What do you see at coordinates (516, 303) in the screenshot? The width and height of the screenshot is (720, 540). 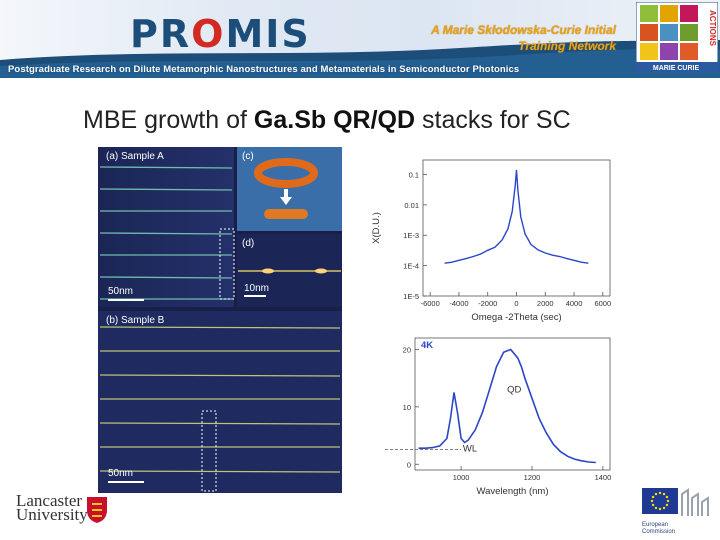 I see `xrd-x-tick-label: 0` at bounding box center [516, 303].